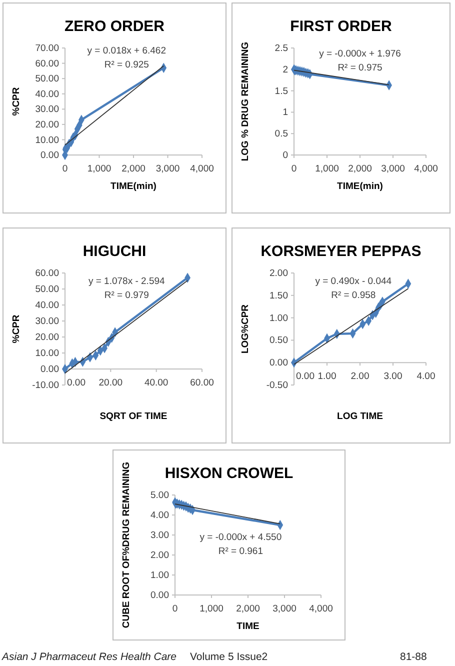 The width and height of the screenshot is (455, 666). I want to click on text: Volume 5 Issue2, so click(229, 657).